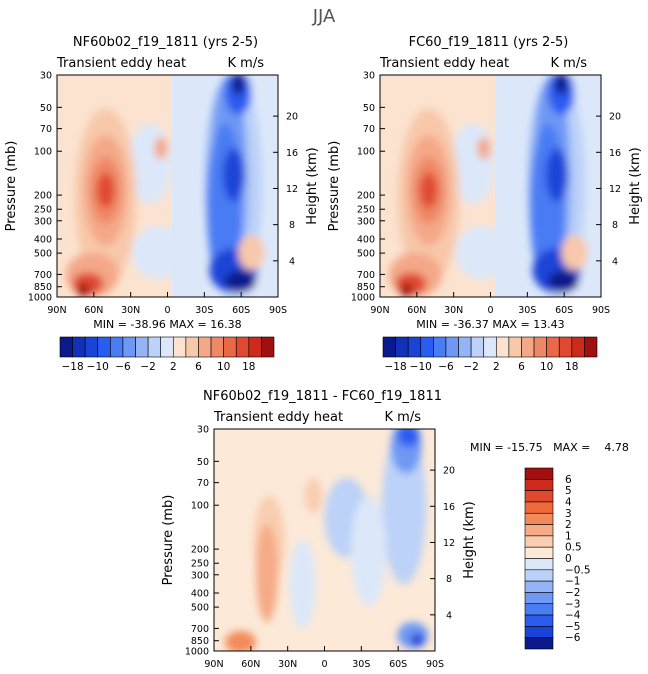 Image resolution: width=648 pixels, height=674 pixels. What do you see at coordinates (292, 153) in the screenshot?
I see `y2-tick-label: 16` at bounding box center [292, 153].